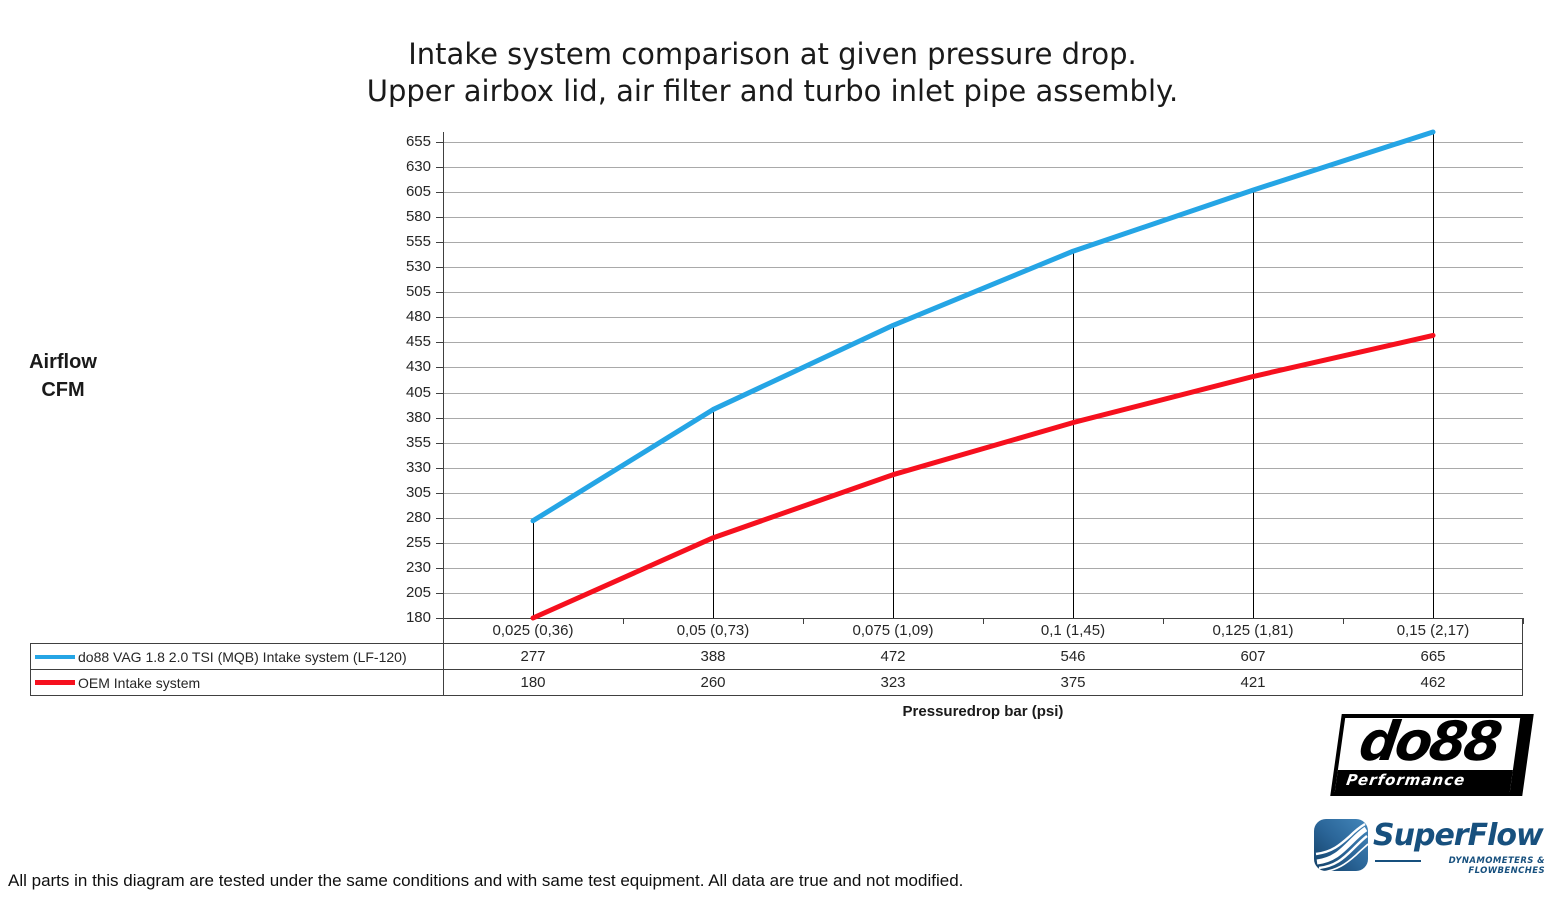 This screenshot has width=1545, height=910. I want to click on superflow-logo: SuperFlow DYNAMOMETERS & FLOWBENCHES, so click(1429, 846).